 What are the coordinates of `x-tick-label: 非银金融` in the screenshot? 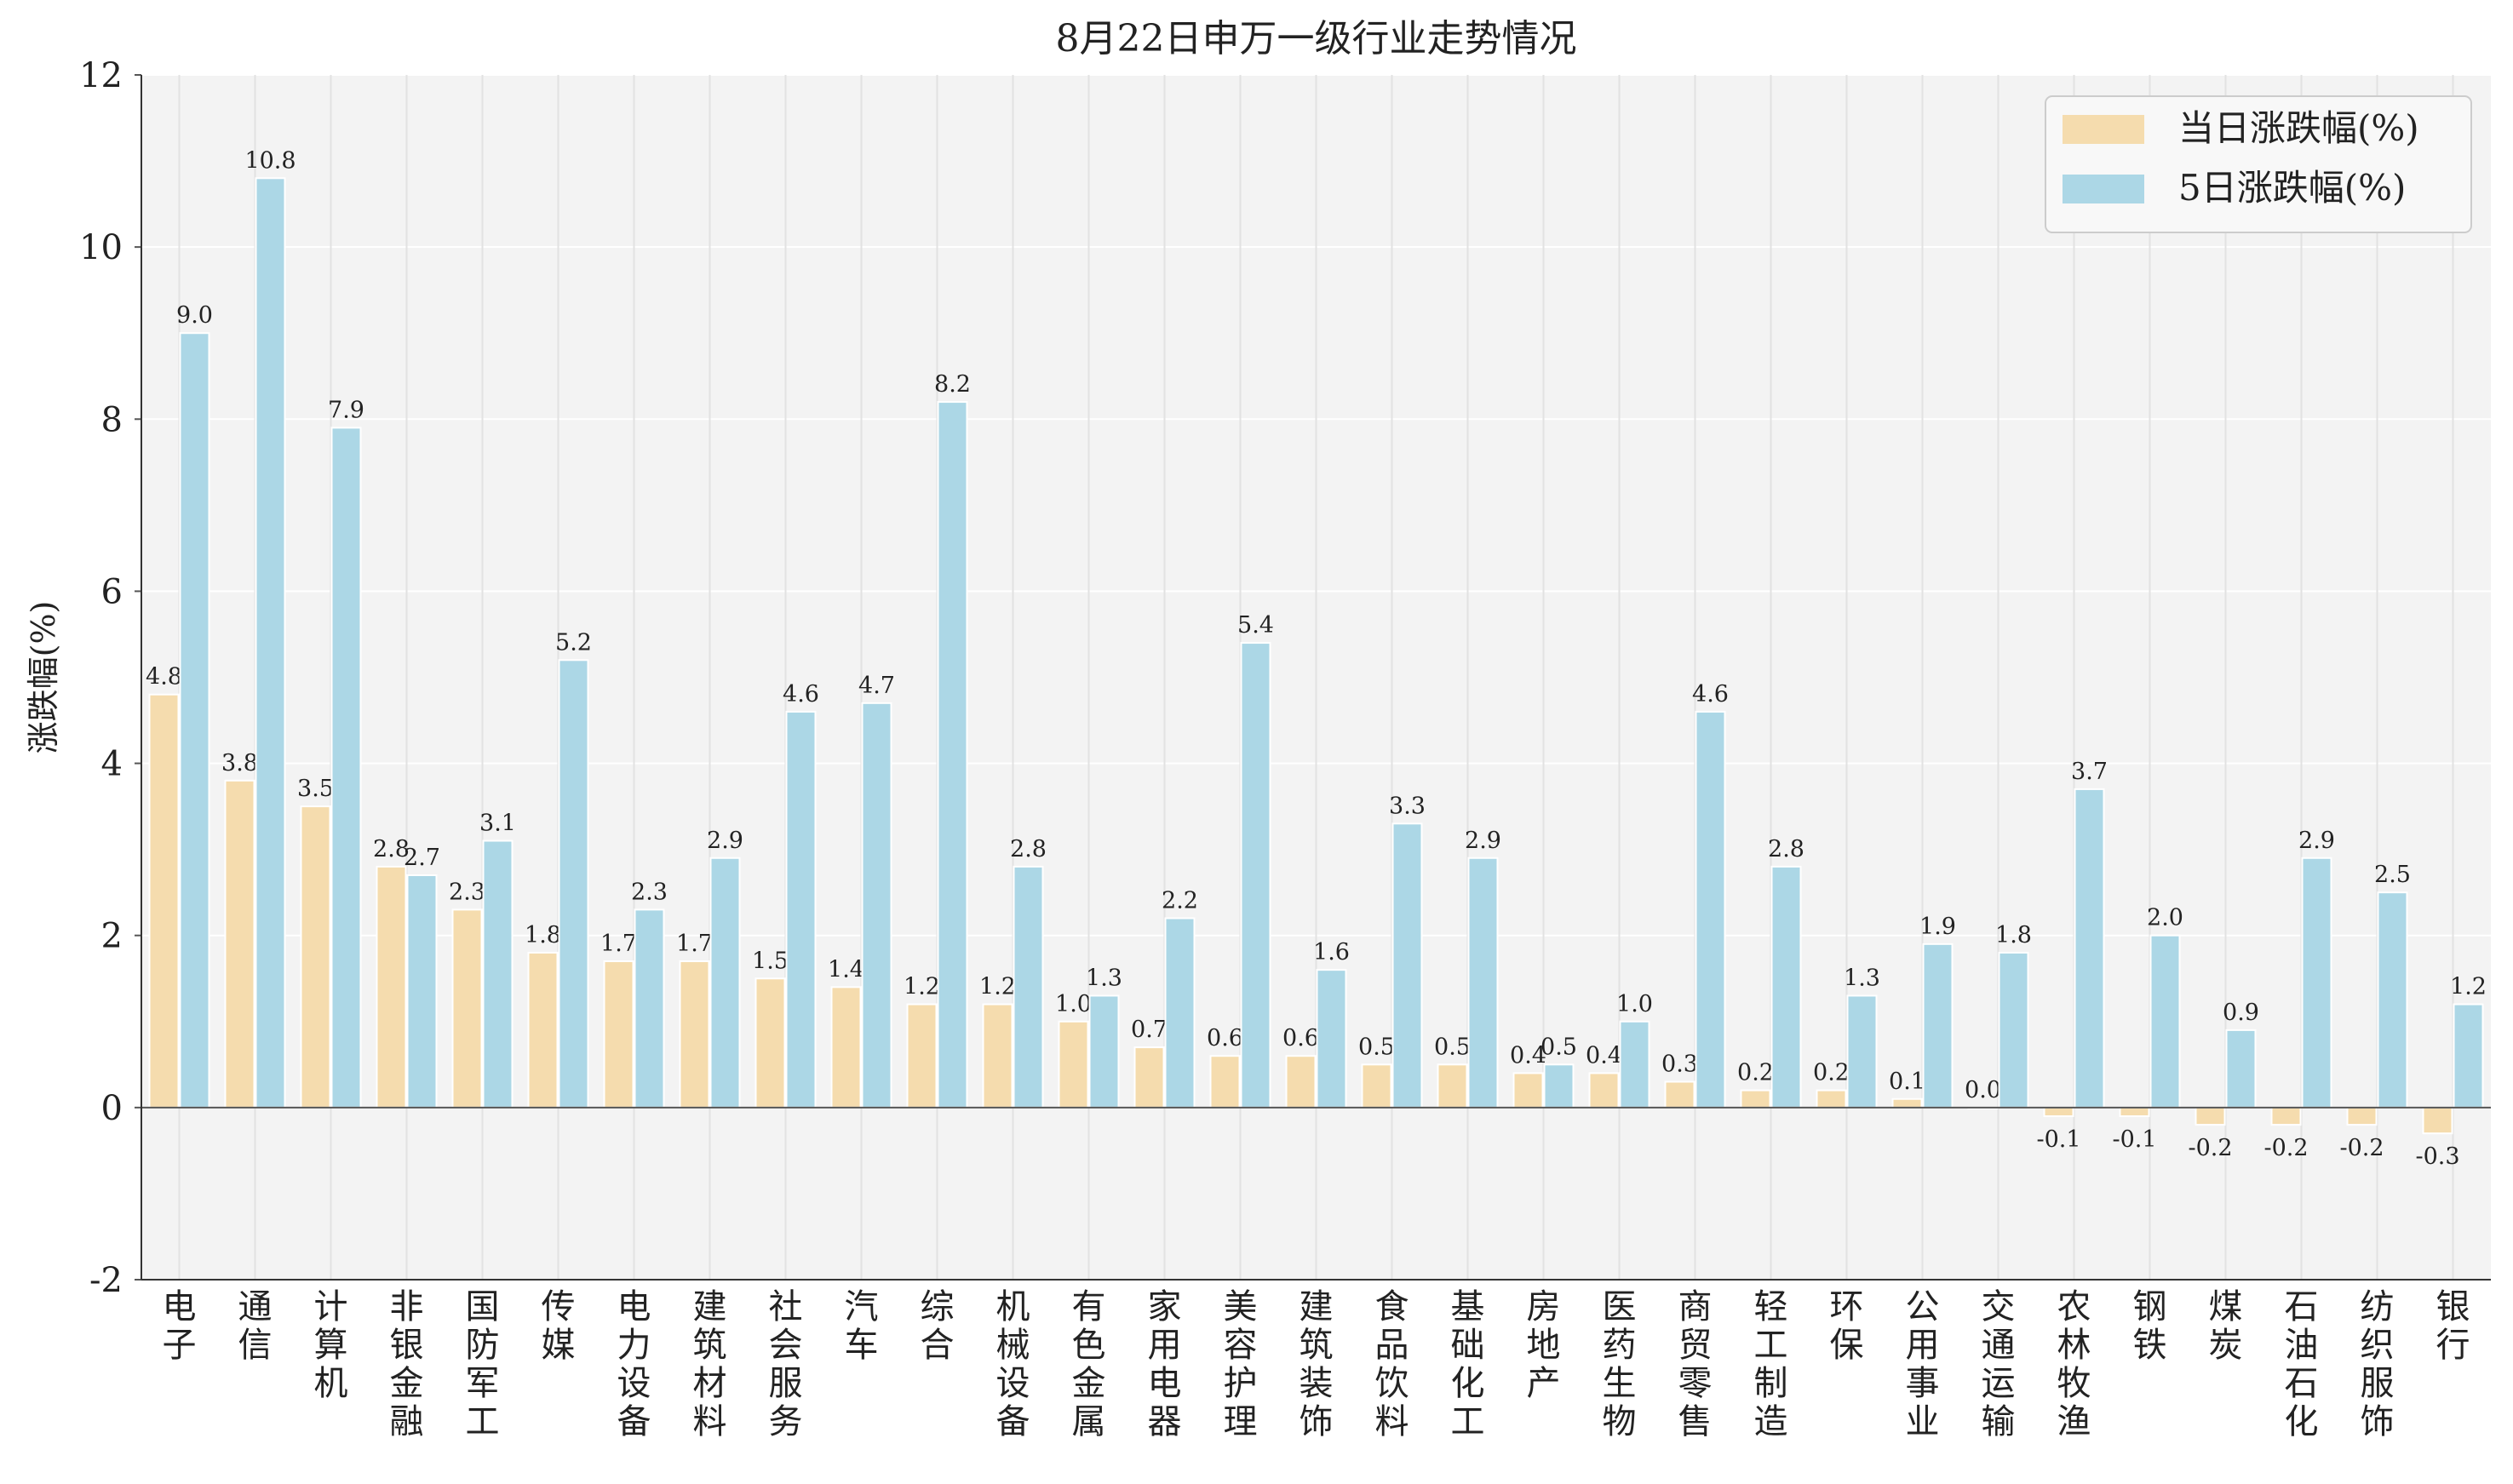 It's located at (407, 1364).